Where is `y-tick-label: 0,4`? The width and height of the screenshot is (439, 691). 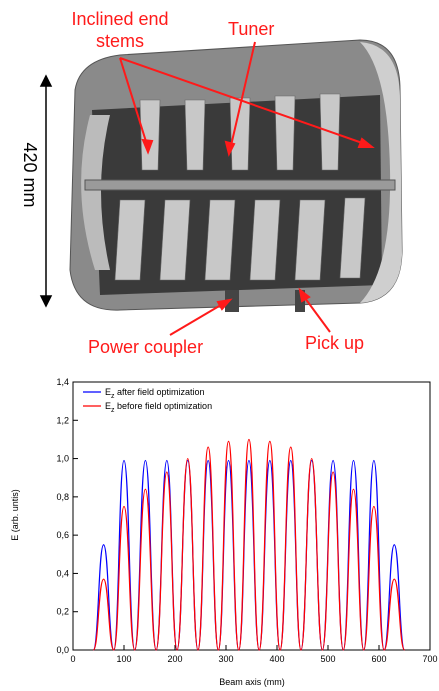
y-tick-label: 0,4 is located at coordinates (62, 573).